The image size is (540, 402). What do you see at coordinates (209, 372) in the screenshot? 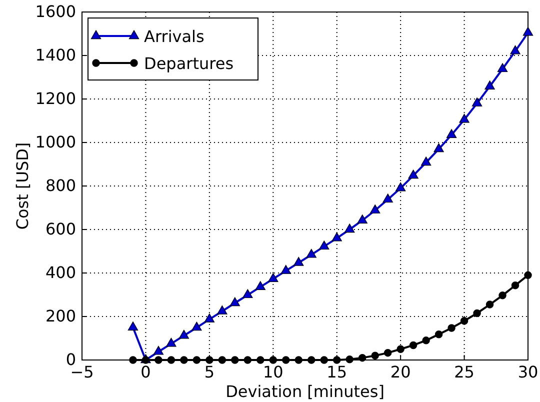
I see `x-tick-label: 5` at bounding box center [209, 372].